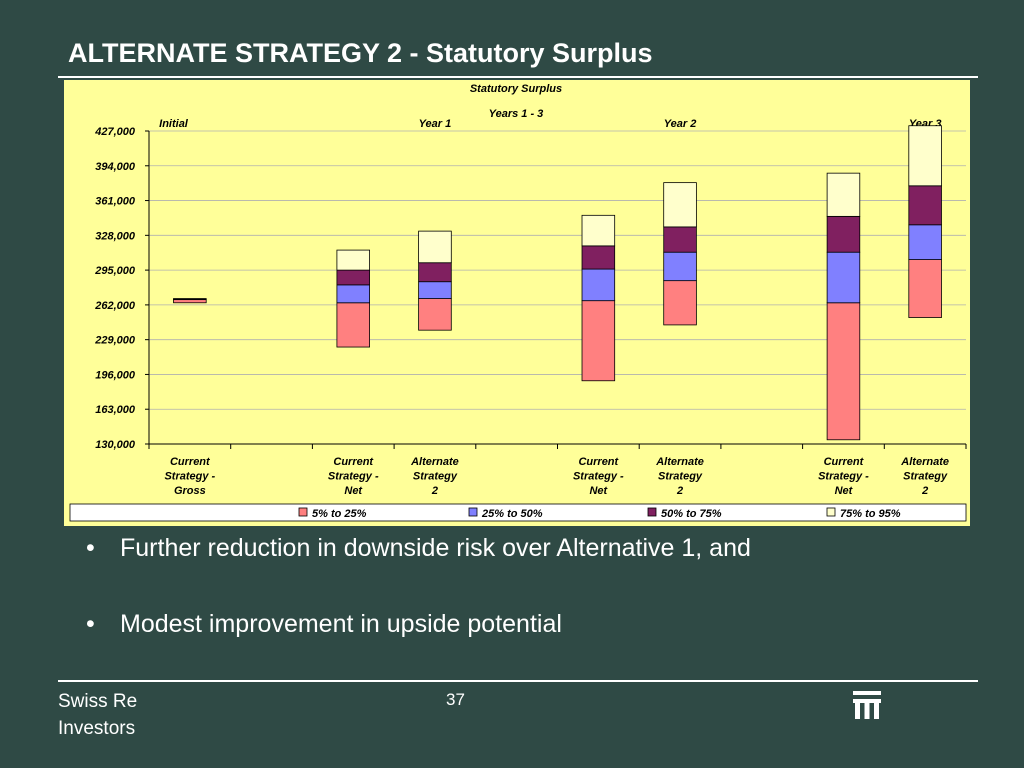  What do you see at coordinates (115, 236) in the screenshot?
I see `y-tick-label: 328,000` at bounding box center [115, 236].